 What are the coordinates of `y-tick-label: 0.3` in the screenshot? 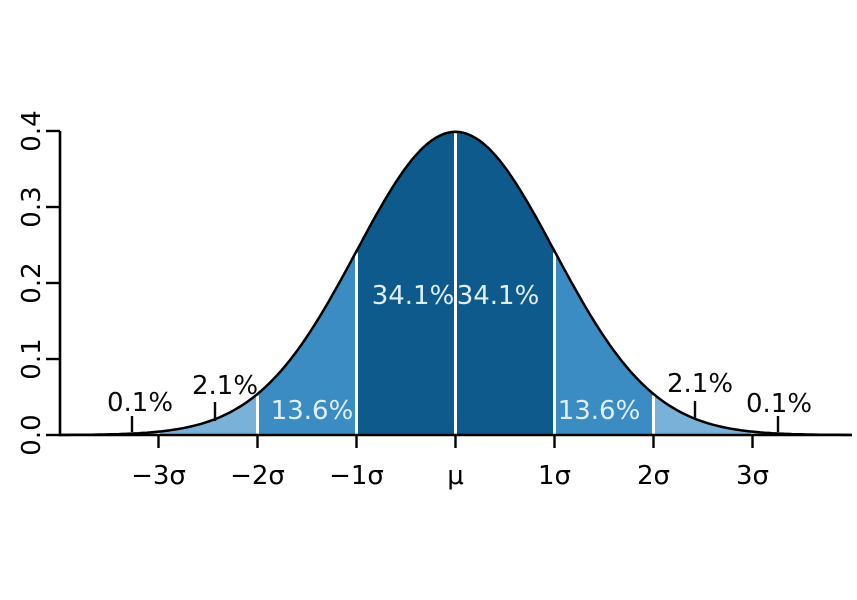 It's located at (32, 206).